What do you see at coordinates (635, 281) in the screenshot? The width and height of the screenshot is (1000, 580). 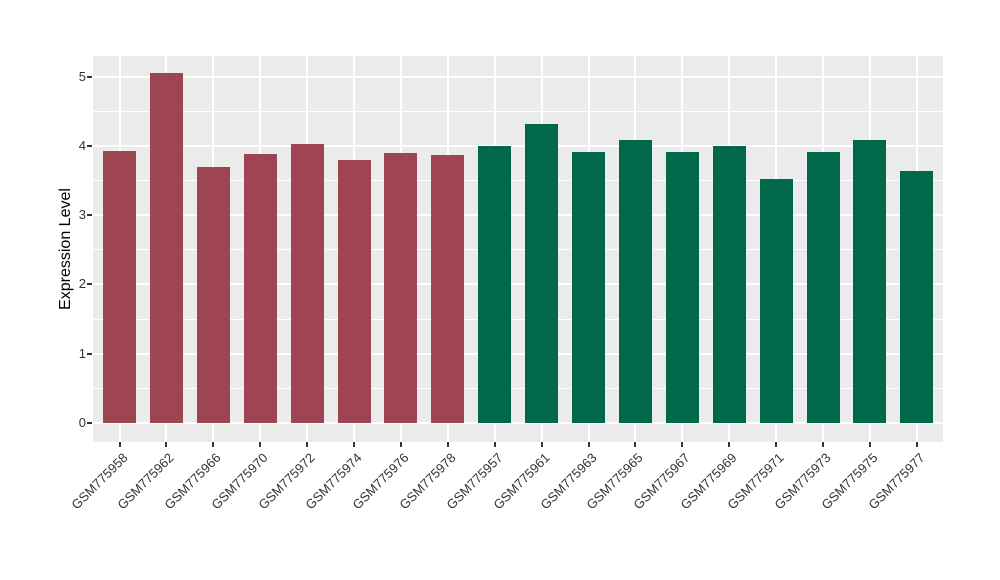 I see `bar-GSM775965` at bounding box center [635, 281].